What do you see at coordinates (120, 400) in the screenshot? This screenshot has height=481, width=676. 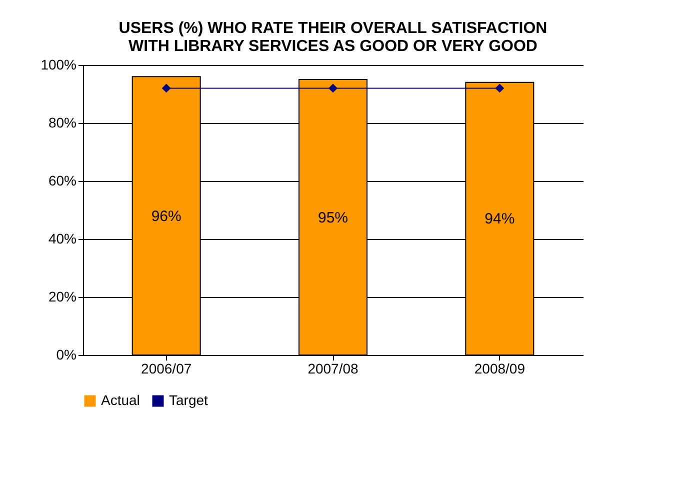 I see `legend-label: Actual` at bounding box center [120, 400].